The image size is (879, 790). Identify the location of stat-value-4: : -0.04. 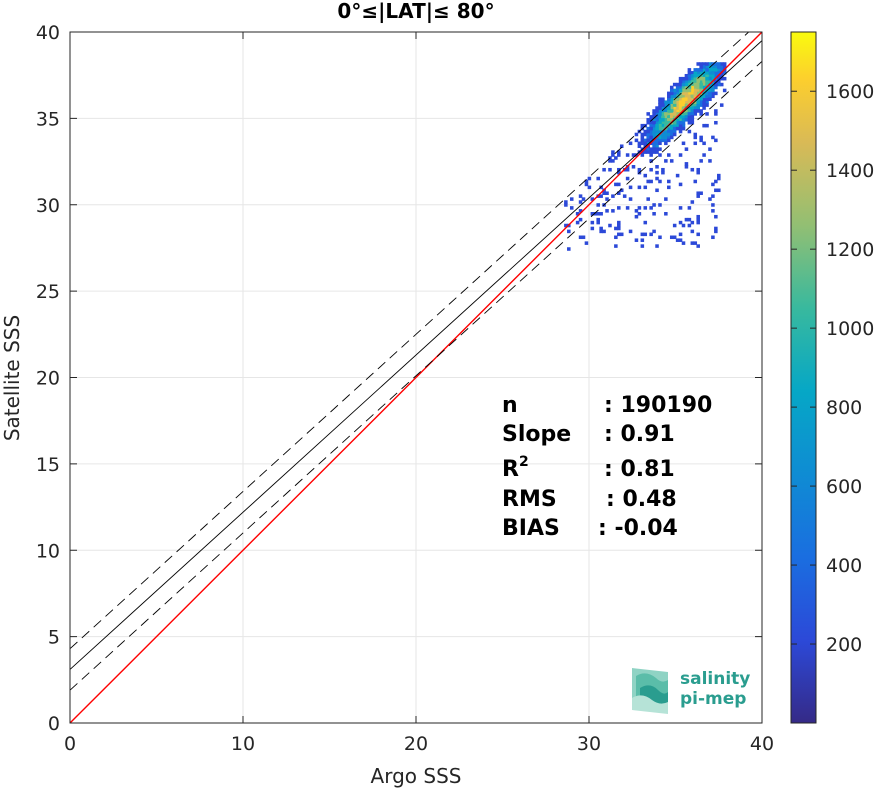
(638, 528).